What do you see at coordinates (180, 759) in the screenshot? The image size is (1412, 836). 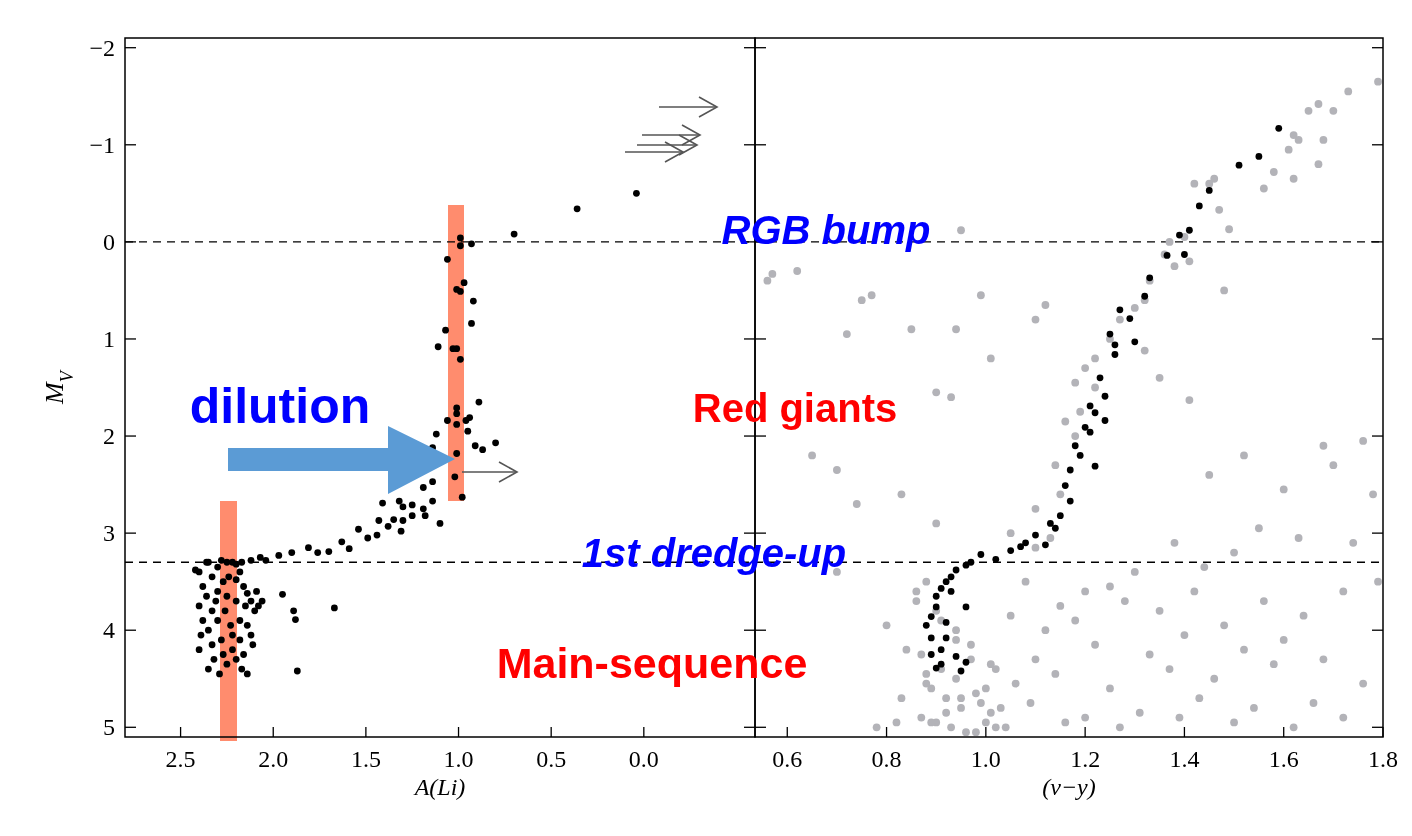 I see `x-tick-label: 2.5` at bounding box center [180, 759].